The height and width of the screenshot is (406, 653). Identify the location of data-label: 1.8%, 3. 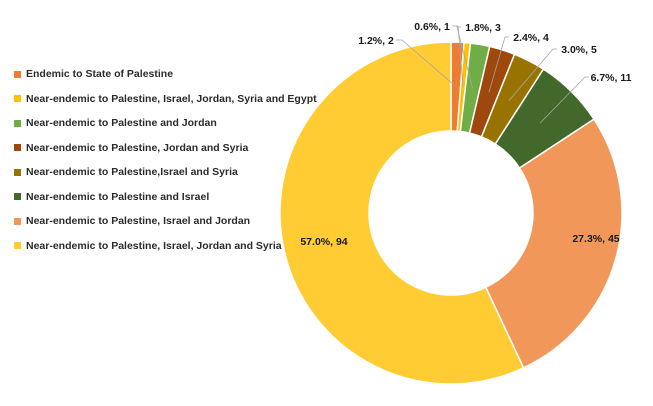
(483, 28).